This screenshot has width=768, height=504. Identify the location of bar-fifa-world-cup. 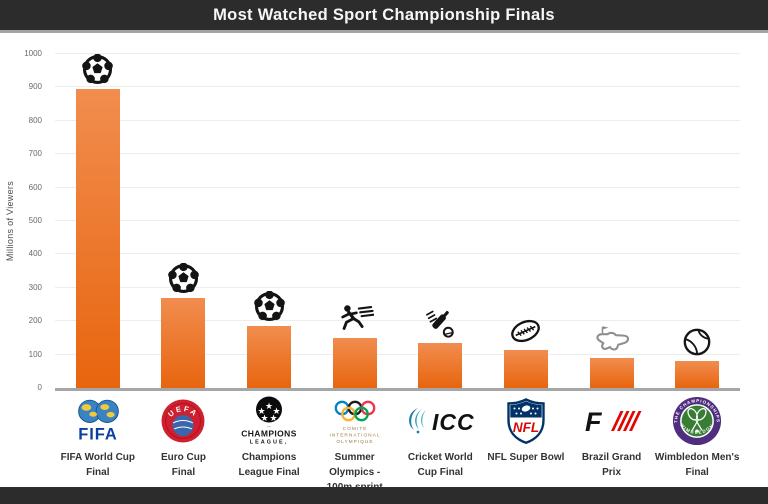
(97, 238).